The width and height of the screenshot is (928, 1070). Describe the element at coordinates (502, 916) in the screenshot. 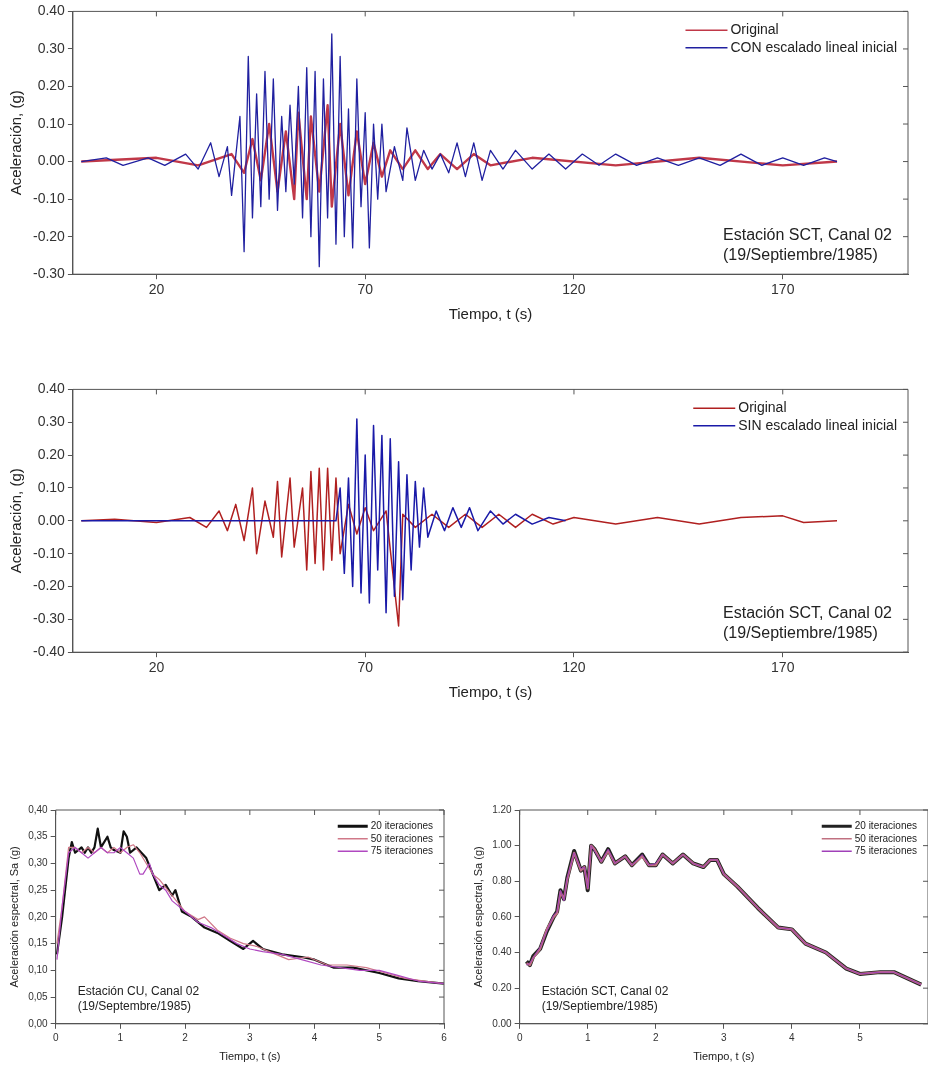

I see `y-tick-label: 0.60` at that location.